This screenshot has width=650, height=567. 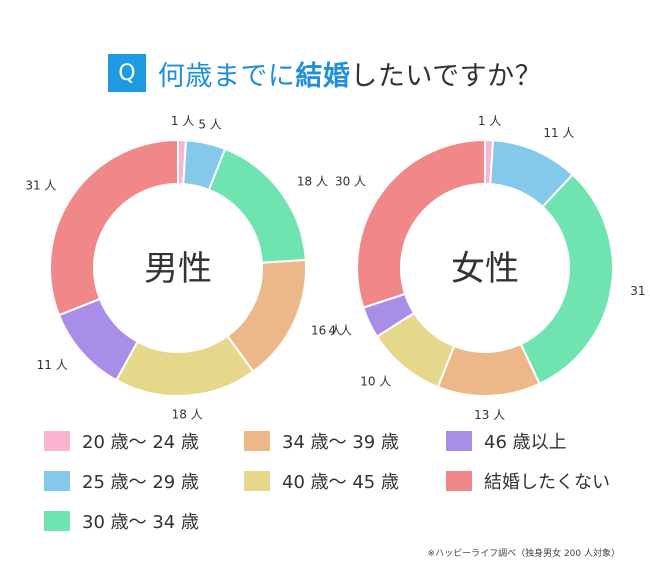 I want to click on legend-label: 25 歳〜 29 歳, so click(x=140, y=482).